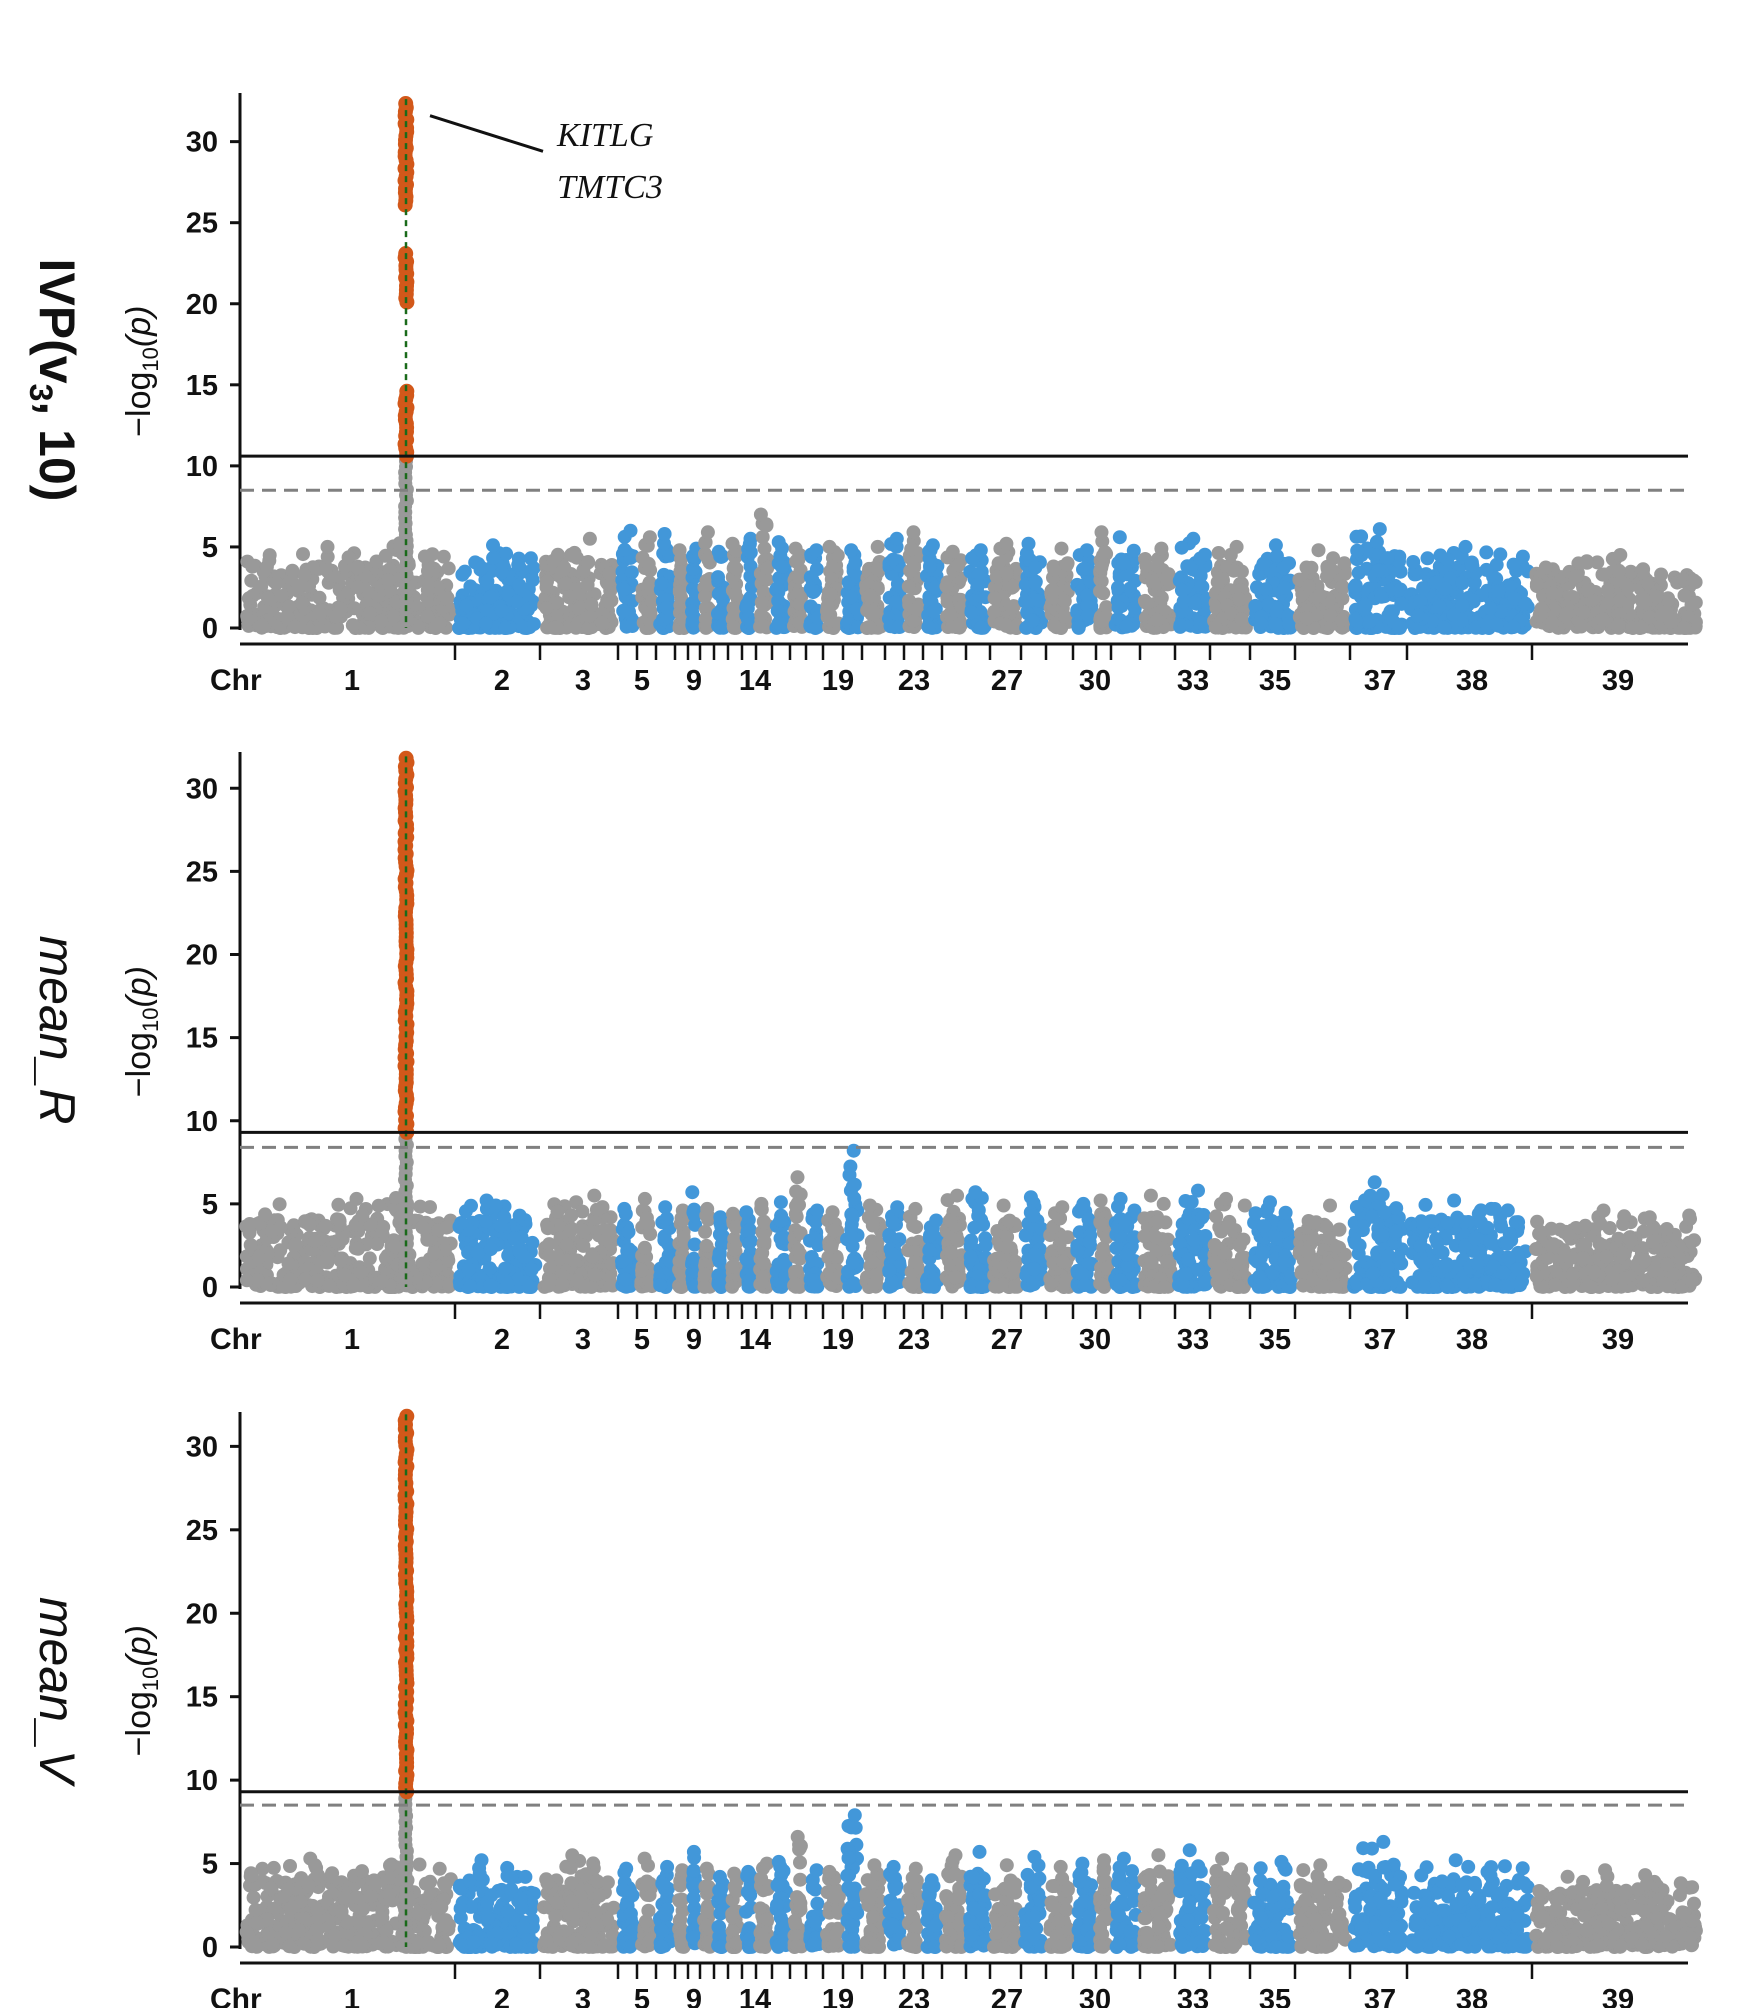 This screenshot has width=1752, height=2008. Describe the element at coordinates (236, 680) in the screenshot. I see `x-axis-label: Chr` at that location.